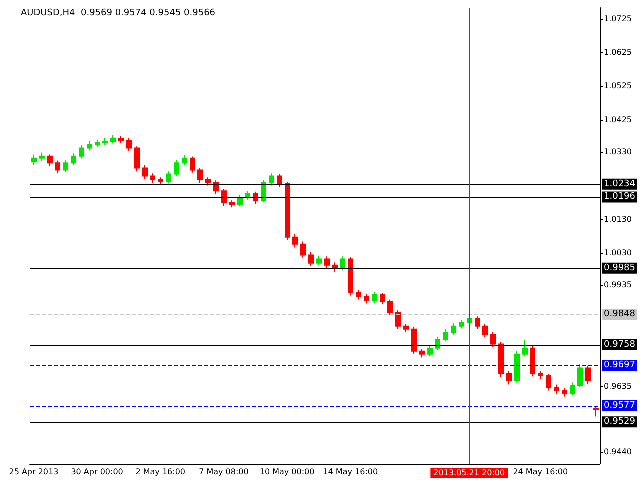 This screenshot has width=640, height=480. What do you see at coordinates (540, 472) in the screenshot?
I see `x-tick-label: 24 May 16:00` at bounding box center [540, 472].